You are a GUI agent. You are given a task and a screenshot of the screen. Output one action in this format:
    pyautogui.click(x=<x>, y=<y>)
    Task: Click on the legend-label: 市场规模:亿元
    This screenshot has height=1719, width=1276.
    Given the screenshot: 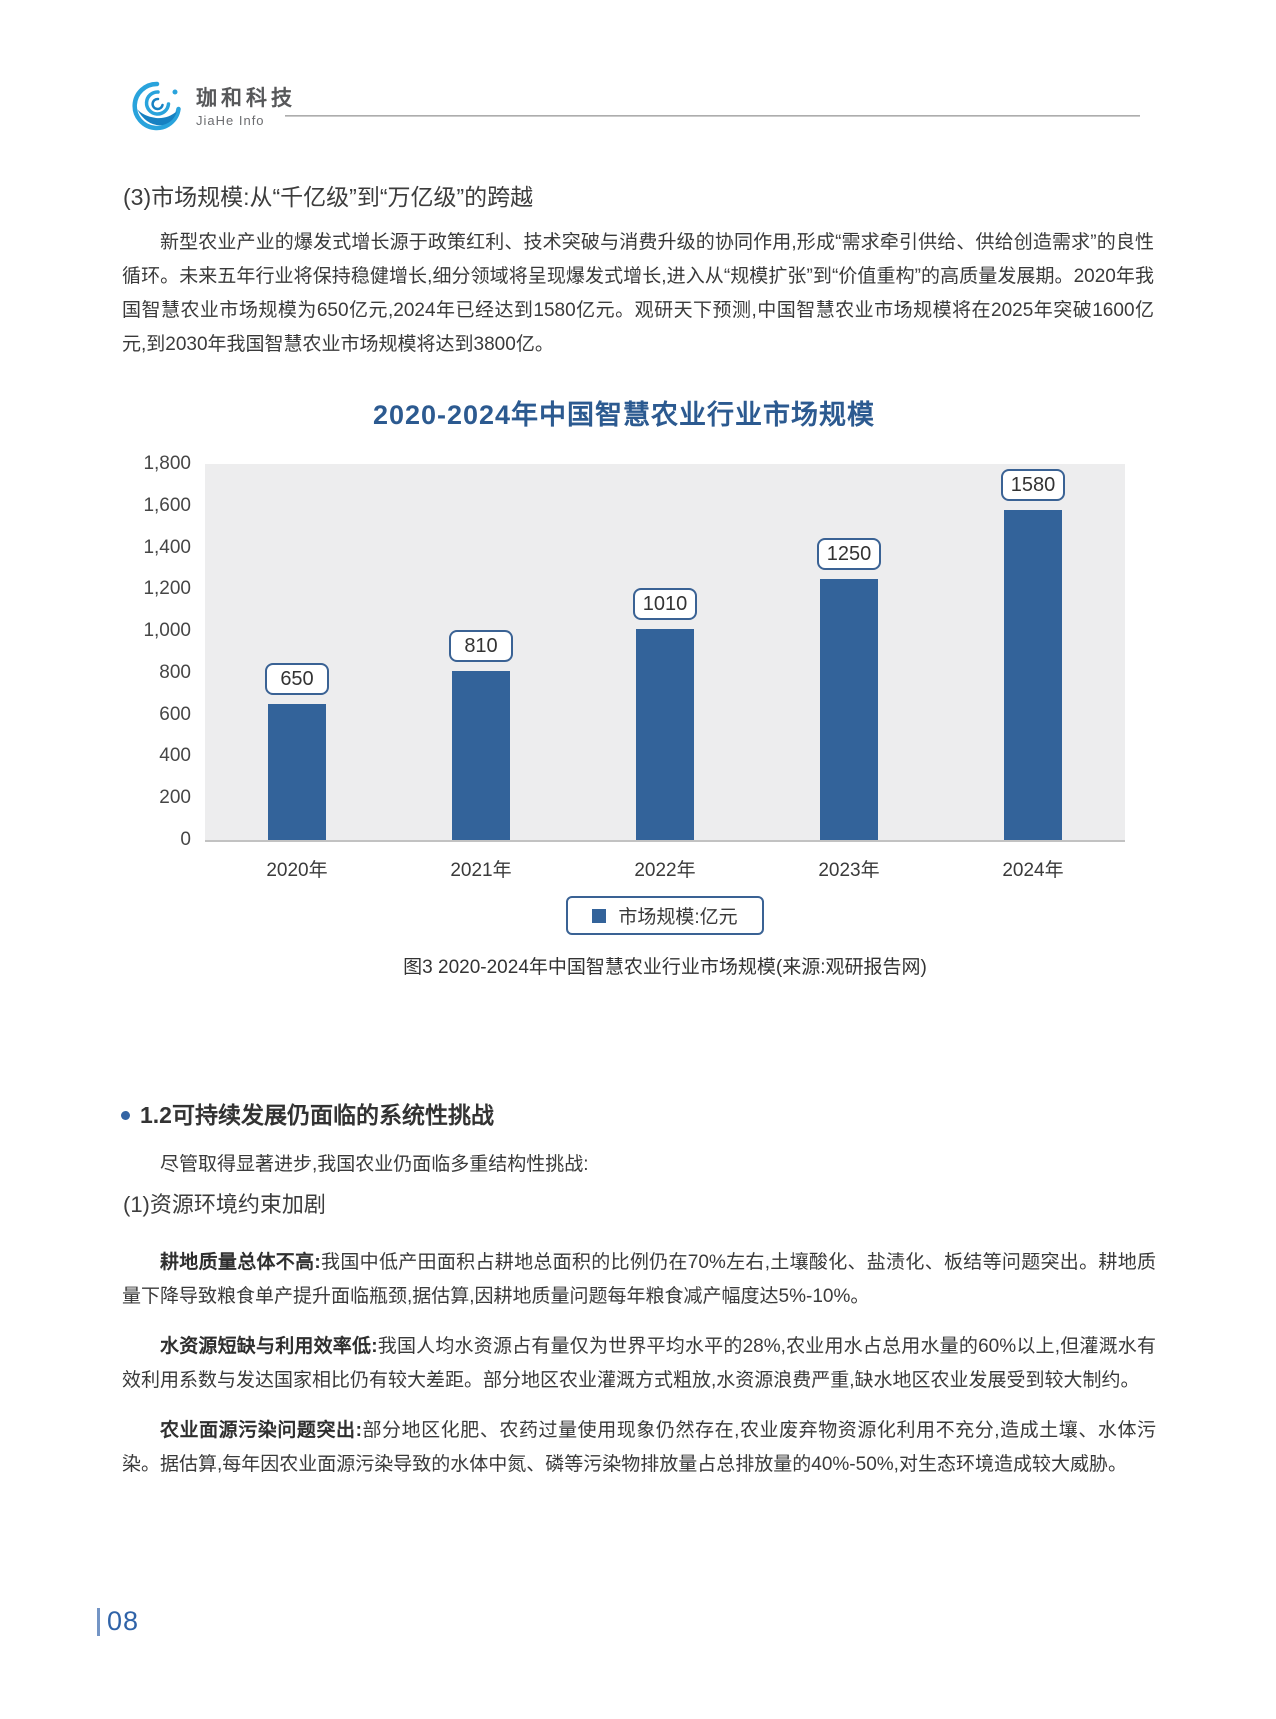 What is the action you would take?
    pyautogui.click(x=678, y=917)
    